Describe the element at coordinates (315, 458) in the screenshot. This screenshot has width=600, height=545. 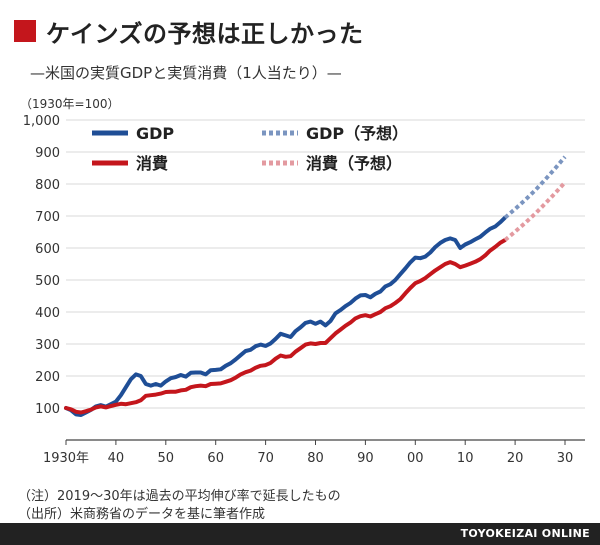
I see `x-tick-label: 80` at that location.